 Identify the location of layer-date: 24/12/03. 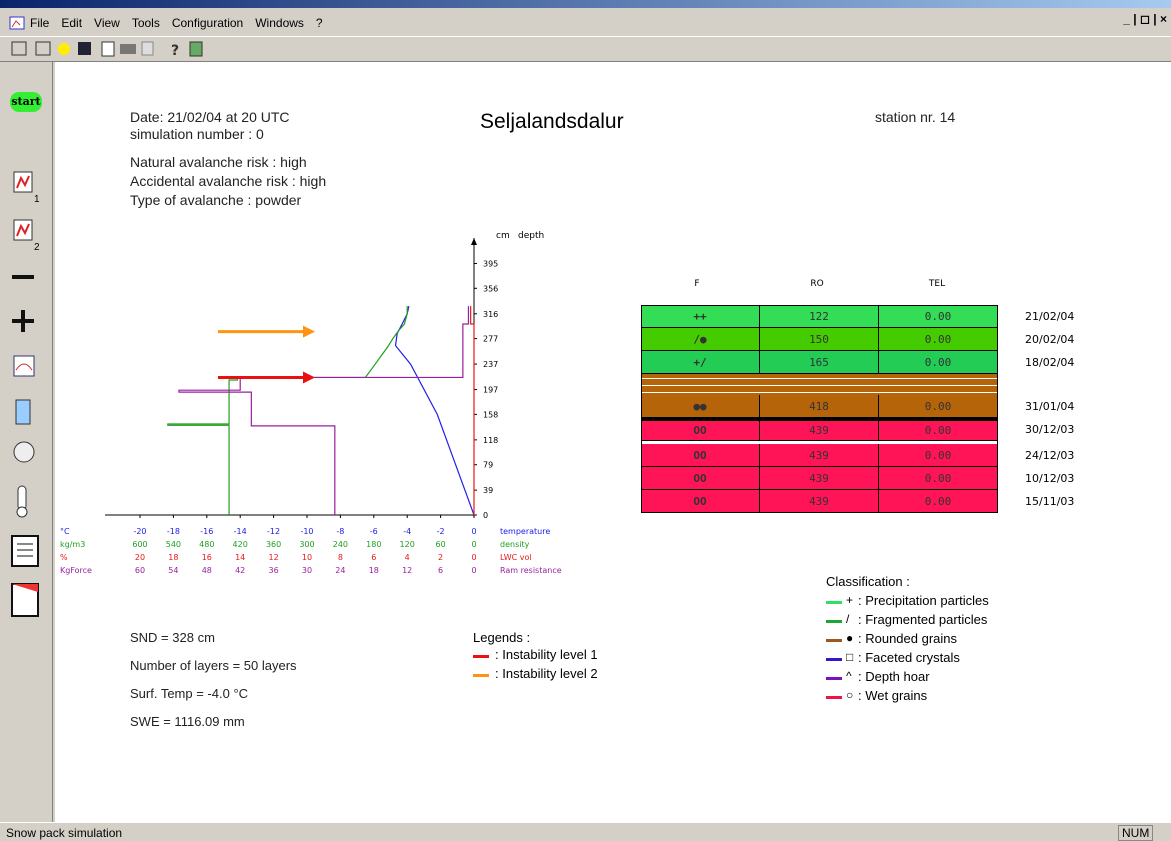
(1050, 455).